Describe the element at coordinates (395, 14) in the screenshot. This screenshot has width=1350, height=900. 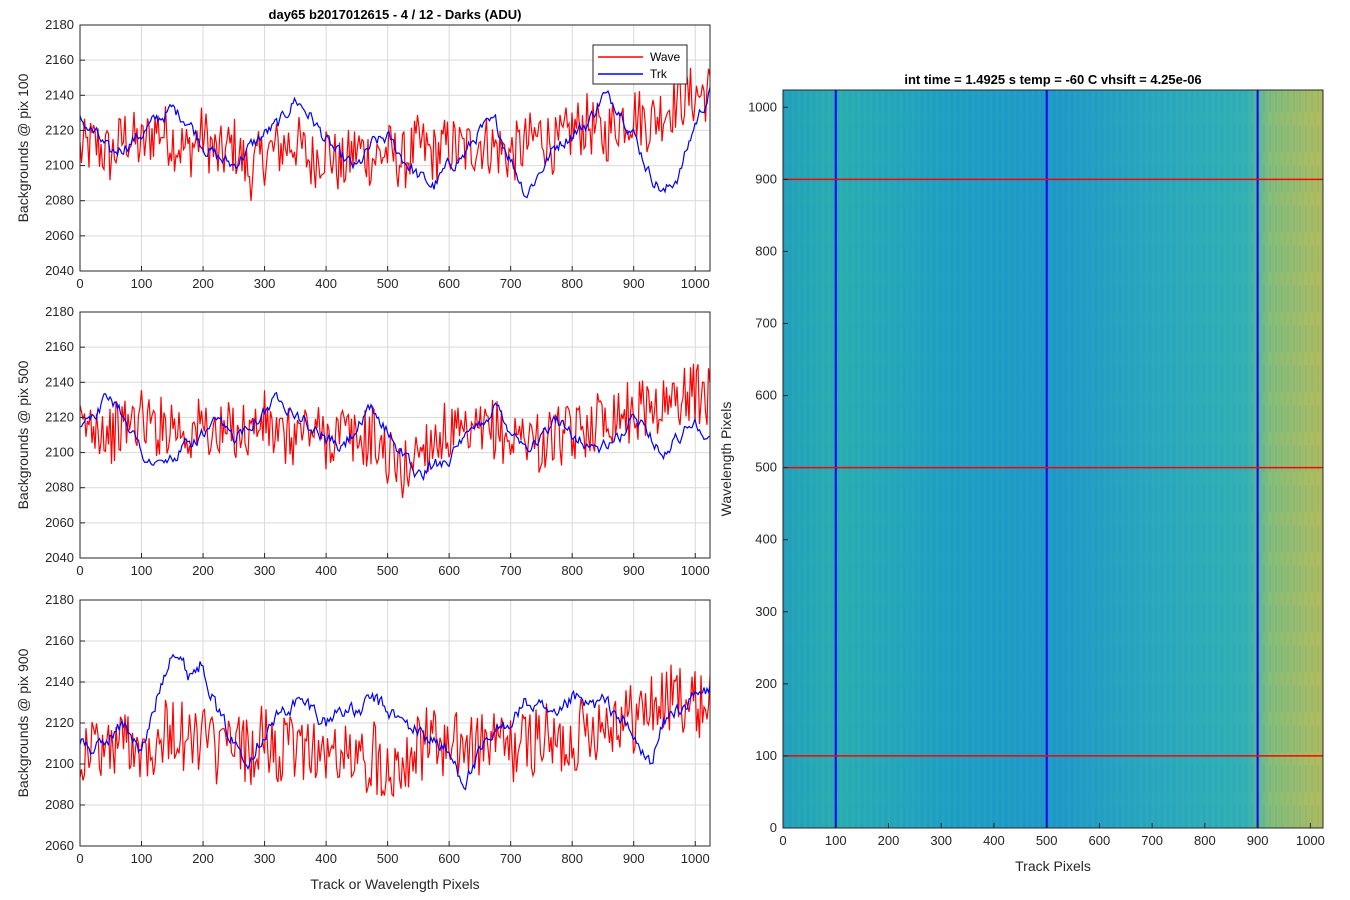
I see `chart-title: day65 b2017012615 - 4 / 12 - Darks (ADU)` at that location.